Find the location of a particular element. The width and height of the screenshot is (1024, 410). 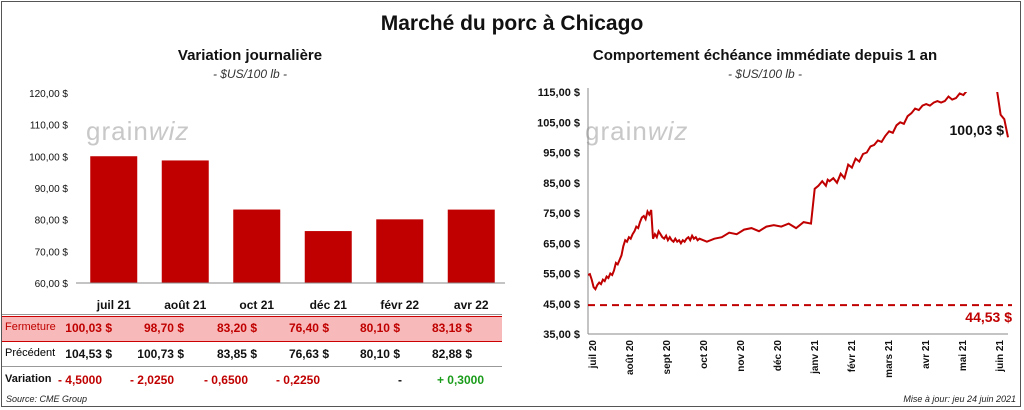

y-tick-label: 120,00 $ is located at coordinates (48, 94).